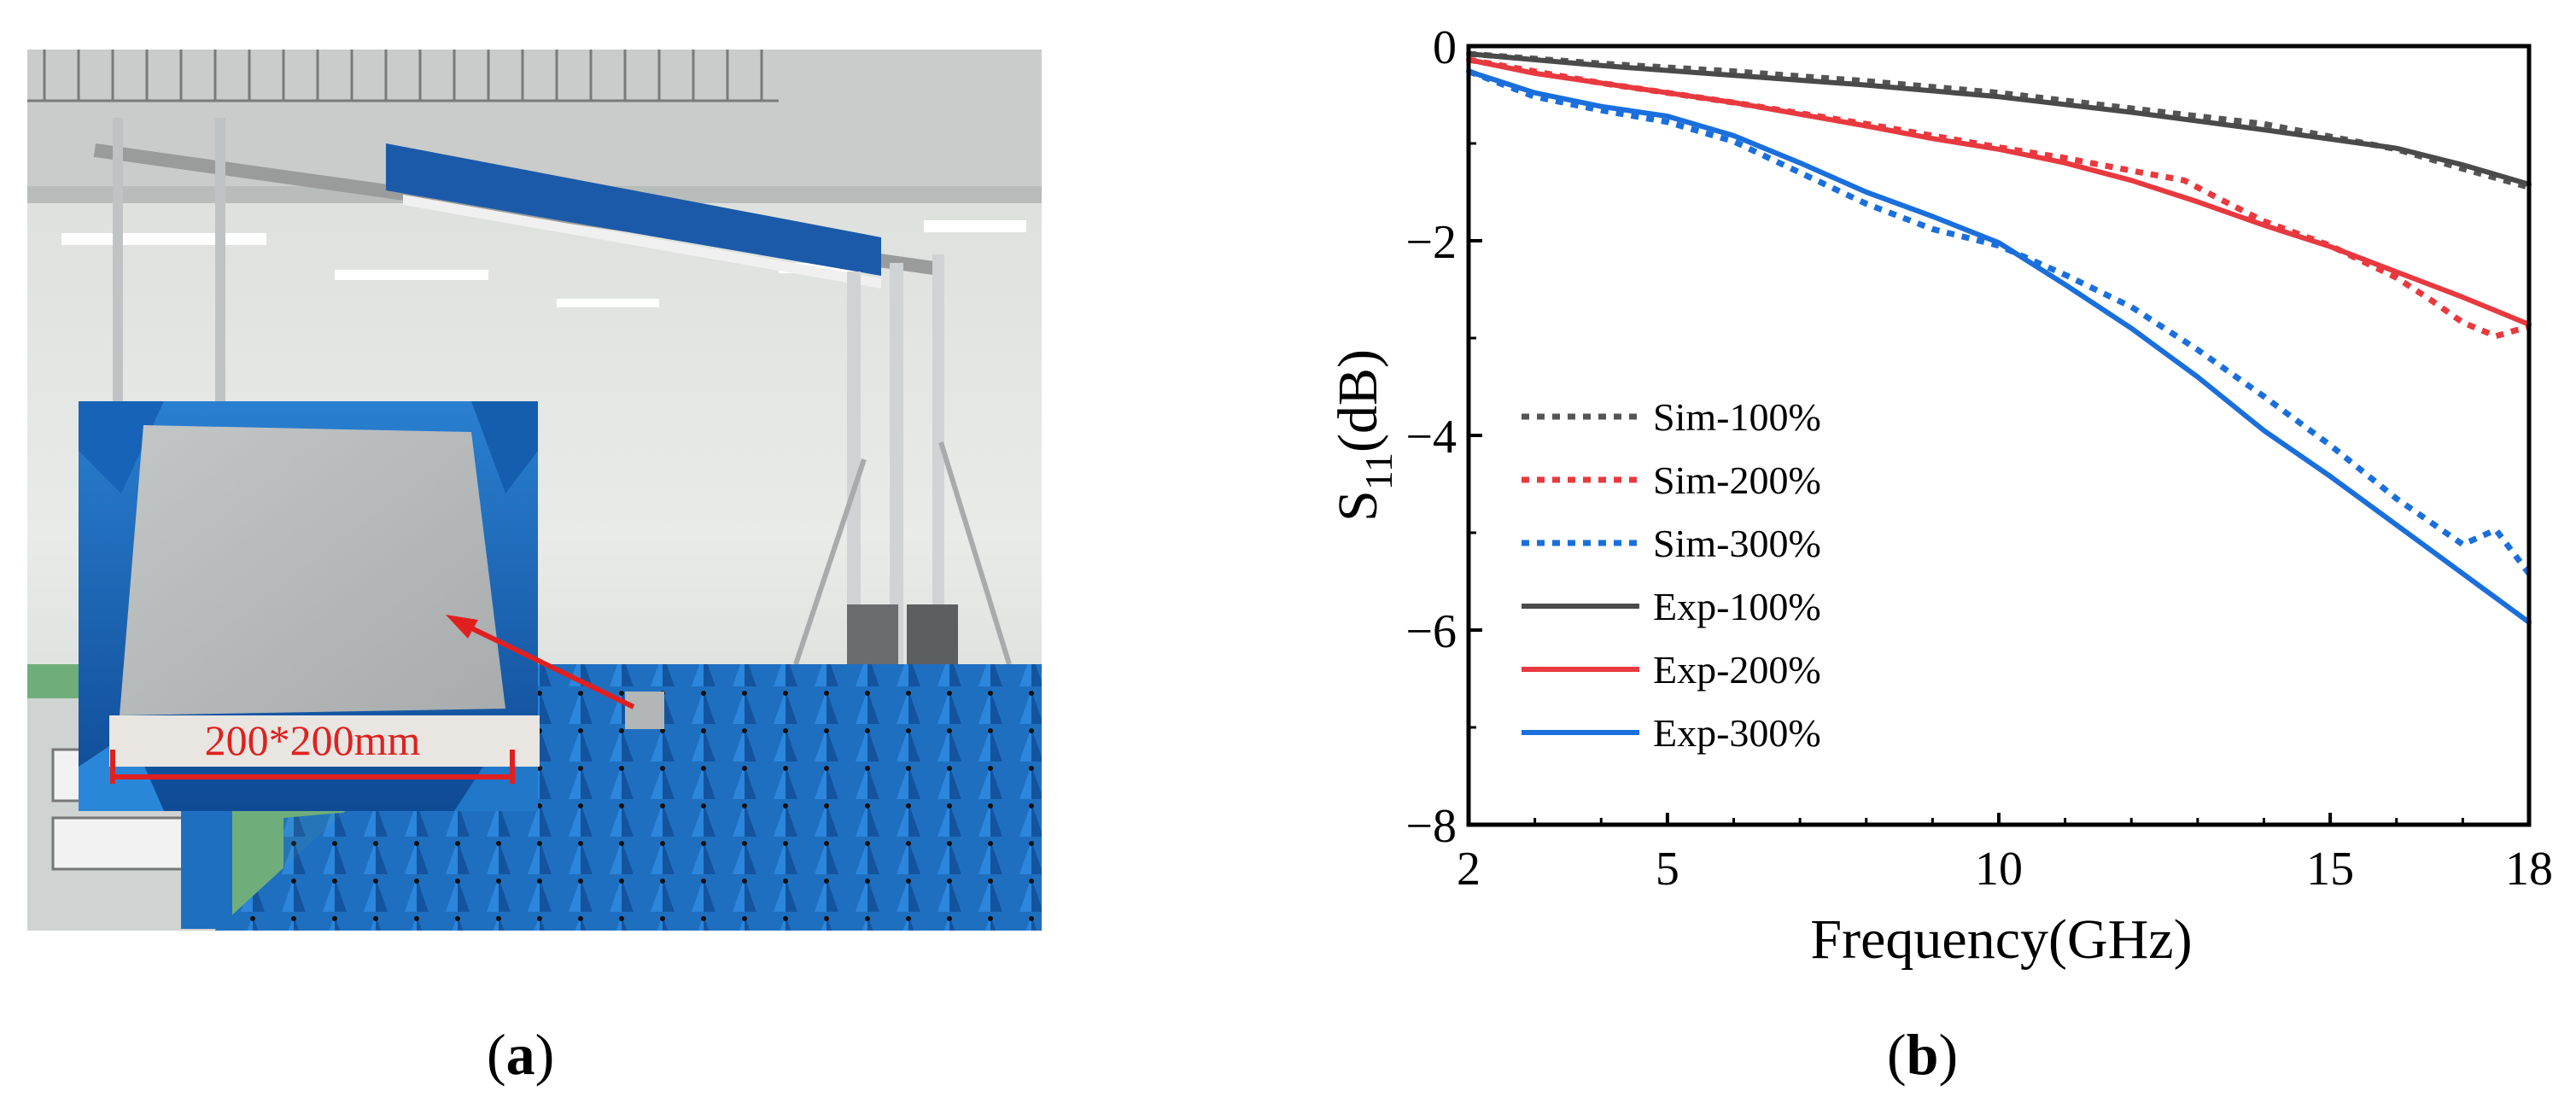 The width and height of the screenshot is (2576, 1109). Describe the element at coordinates (1737, 670) in the screenshot. I see `legend-label: Exp-200%` at that location.